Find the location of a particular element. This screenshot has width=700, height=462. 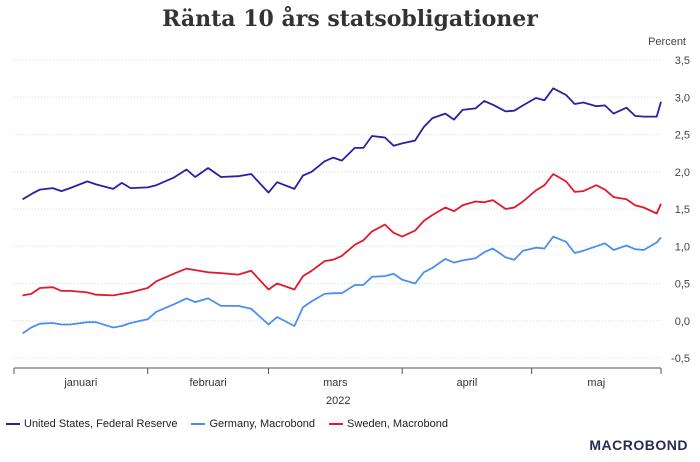

x-tick-label: februari is located at coordinates (207, 383).